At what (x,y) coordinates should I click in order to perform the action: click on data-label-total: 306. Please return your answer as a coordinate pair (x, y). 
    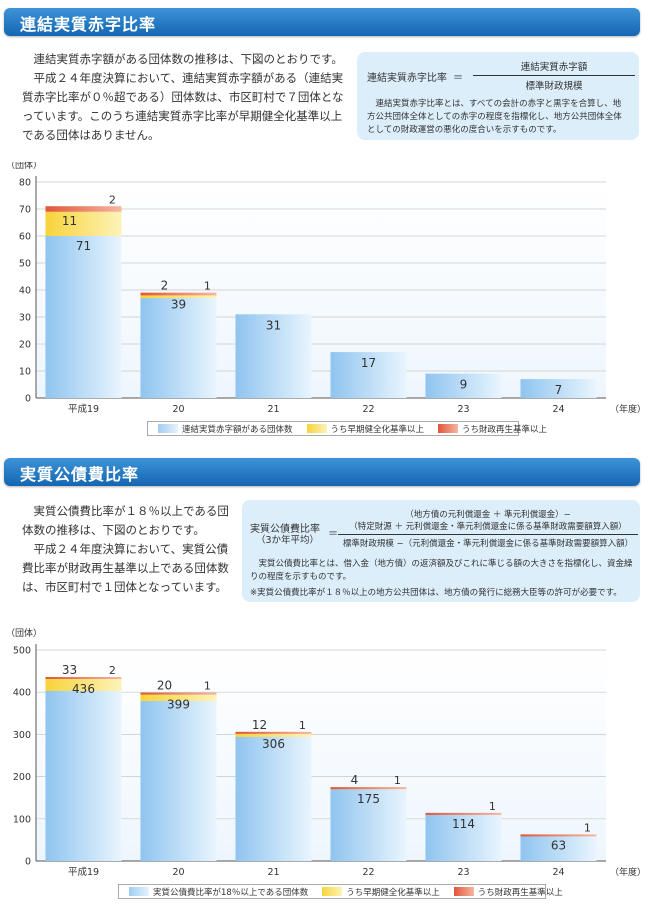
    Looking at the image, I should click on (273, 744).